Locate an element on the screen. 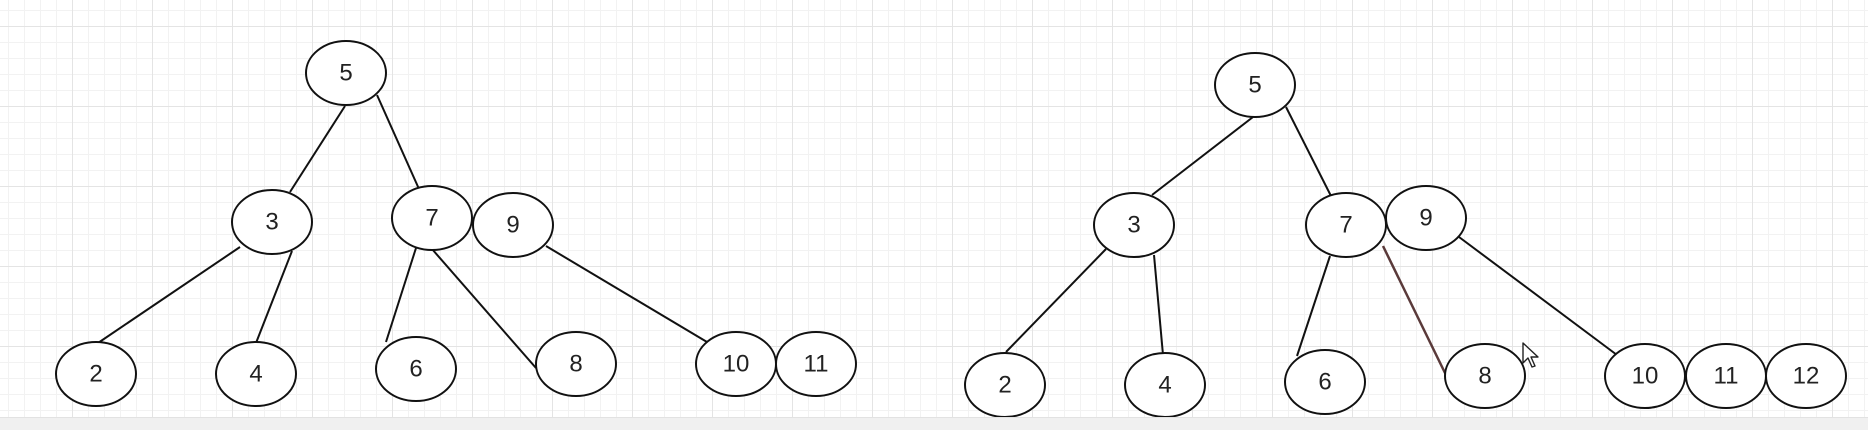 The height and width of the screenshot is (430, 1868). tree-node: 12 is located at coordinates (1806, 376).